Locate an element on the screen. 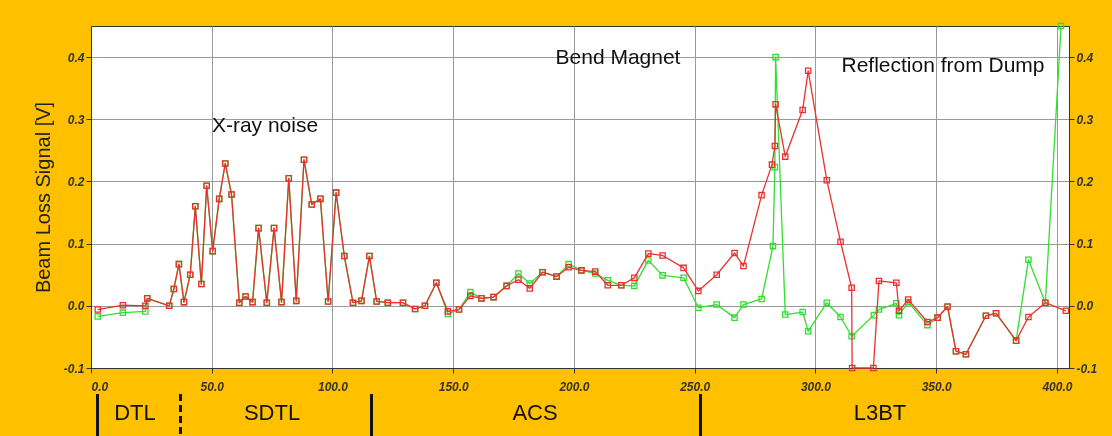 The height and width of the screenshot is (436, 1112). y2-tick-label: 0.4 is located at coordinates (1085, 57).